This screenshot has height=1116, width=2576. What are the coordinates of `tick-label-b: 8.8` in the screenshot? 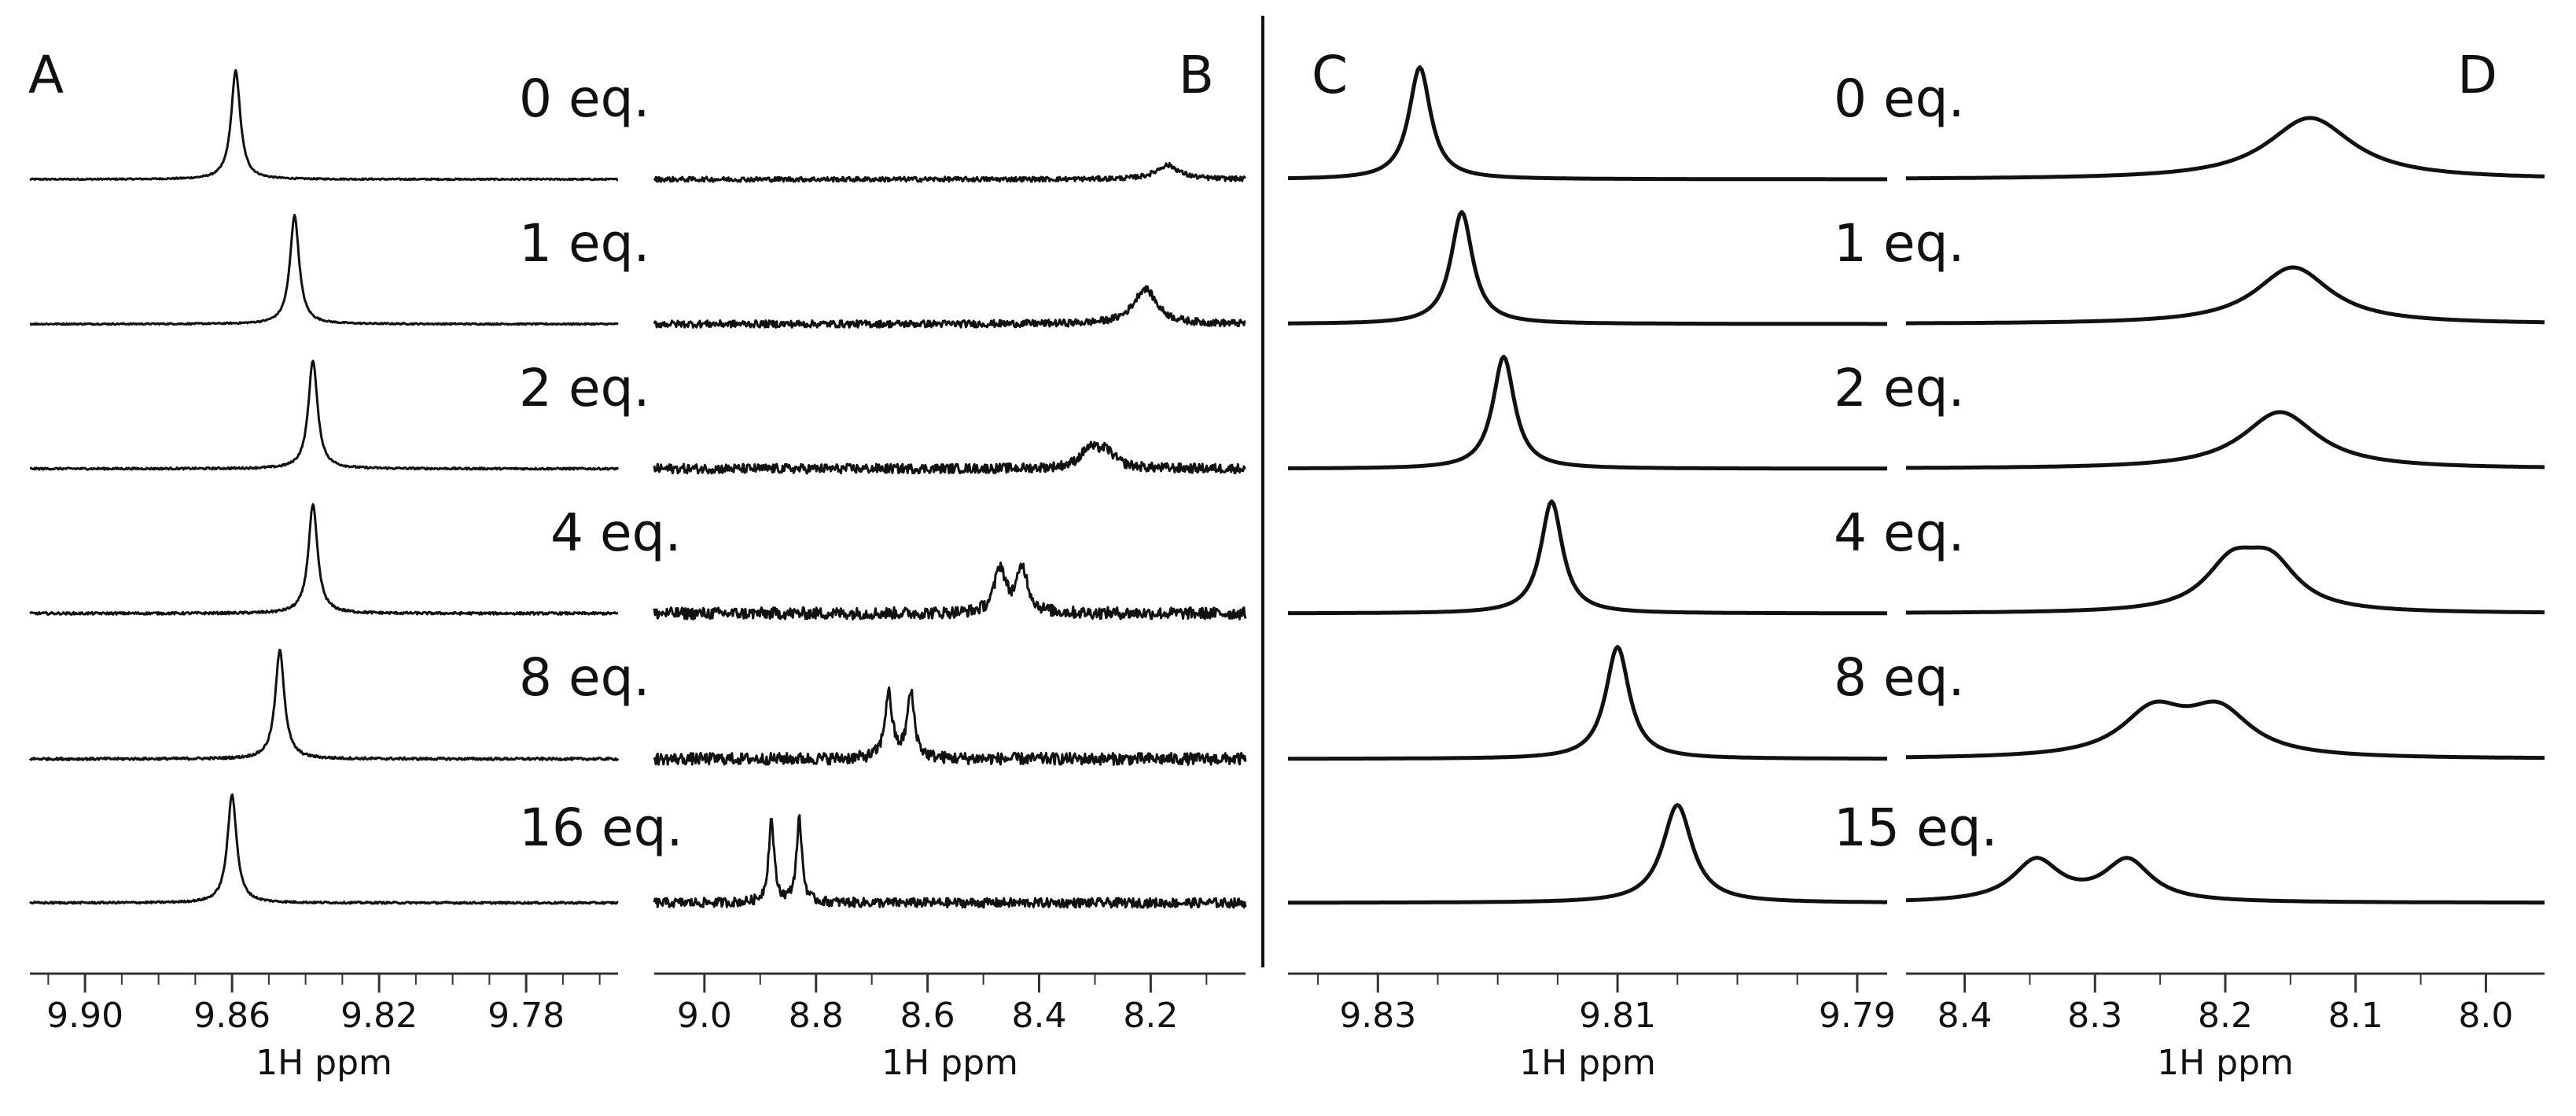 It's located at (816, 1016).